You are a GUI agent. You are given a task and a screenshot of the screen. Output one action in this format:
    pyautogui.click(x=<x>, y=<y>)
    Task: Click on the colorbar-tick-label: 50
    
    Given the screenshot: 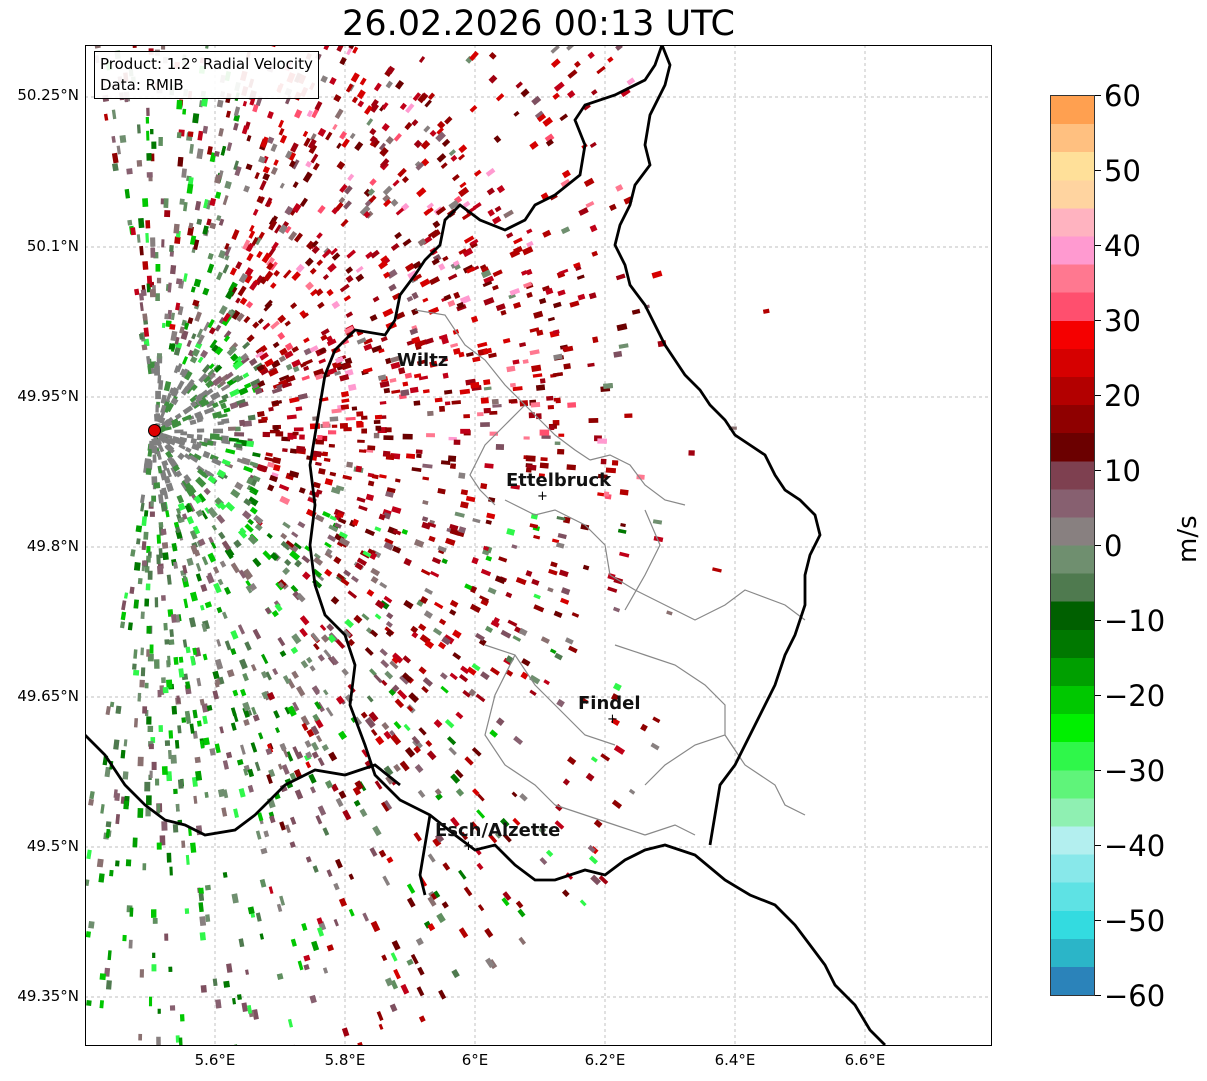 What is the action you would take?
    pyautogui.click(x=1122, y=171)
    